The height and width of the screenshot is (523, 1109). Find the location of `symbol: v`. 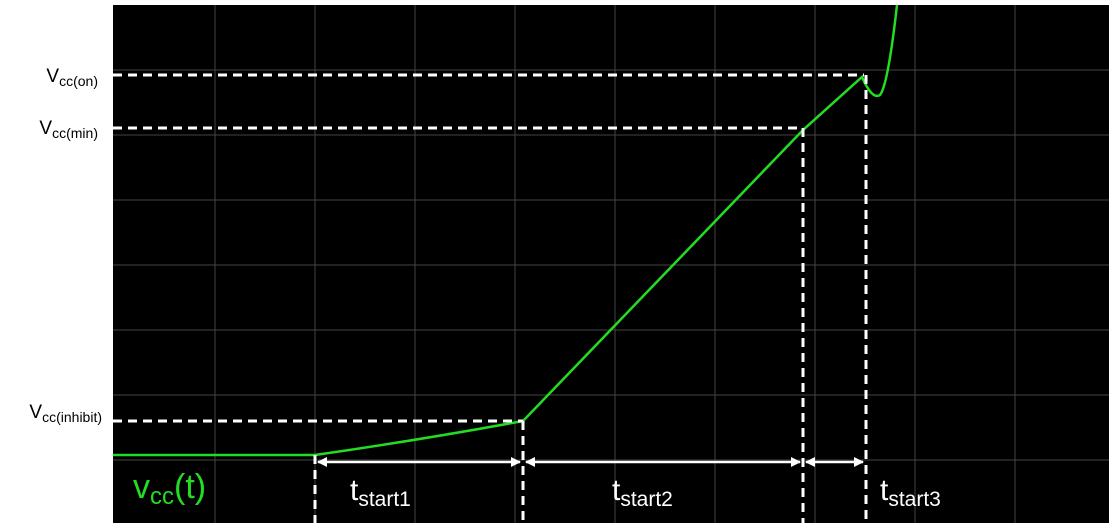

symbol: v is located at coordinates (141, 487).